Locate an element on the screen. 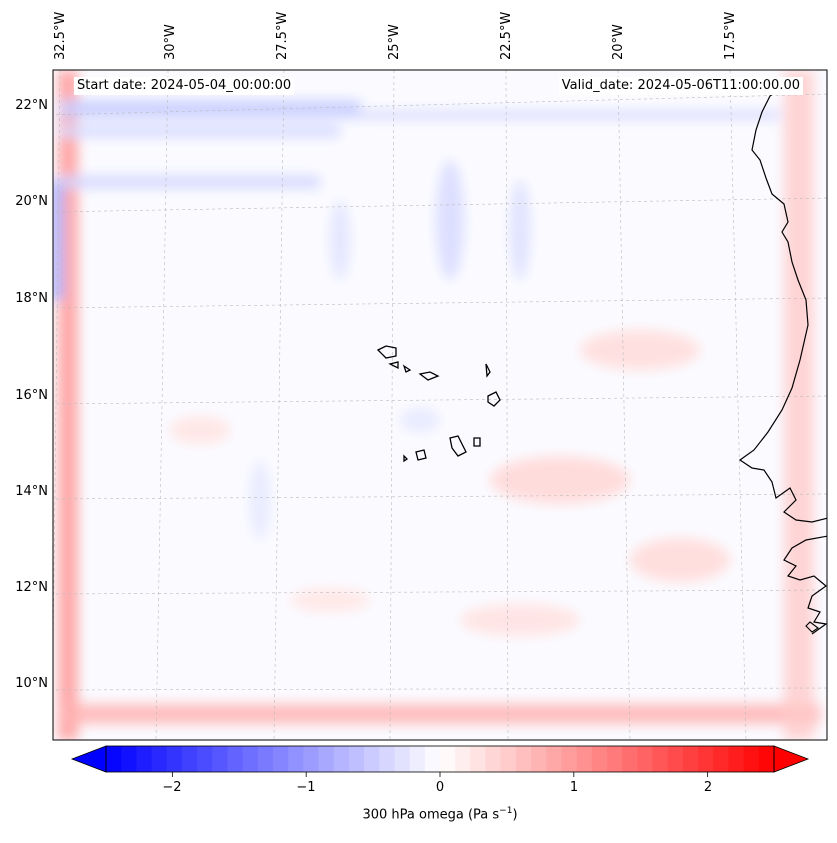 Image resolution: width=837 pixels, height=843 pixels. start-date-label: Start date: 2024-05-04_00:00:00 is located at coordinates (184, 86).